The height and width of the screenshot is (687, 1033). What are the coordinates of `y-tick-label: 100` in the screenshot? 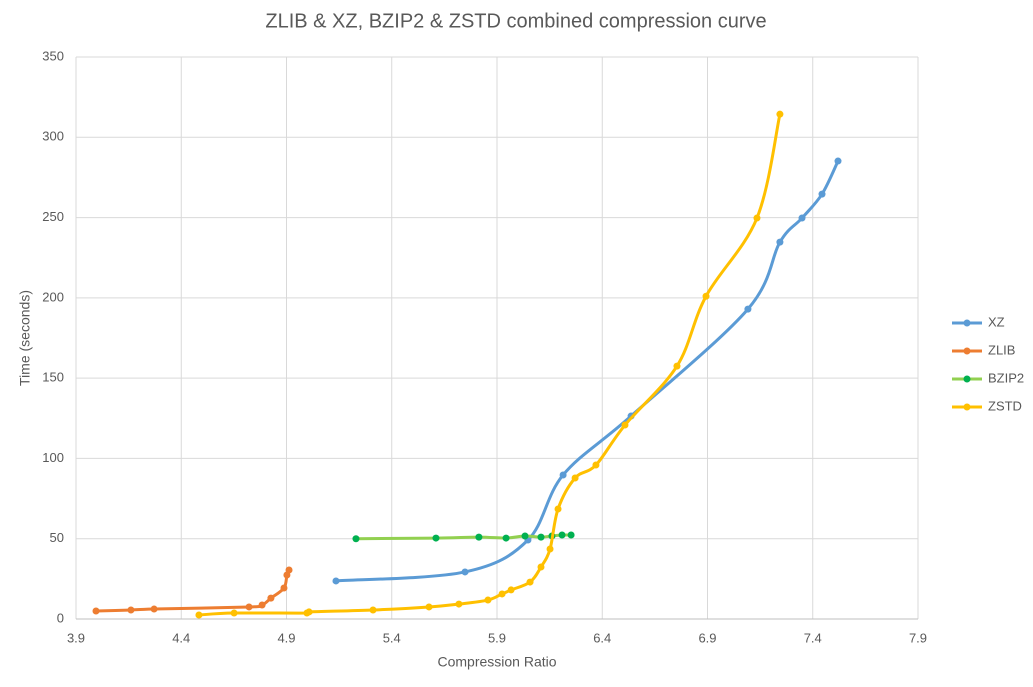 It's located at (53, 457).